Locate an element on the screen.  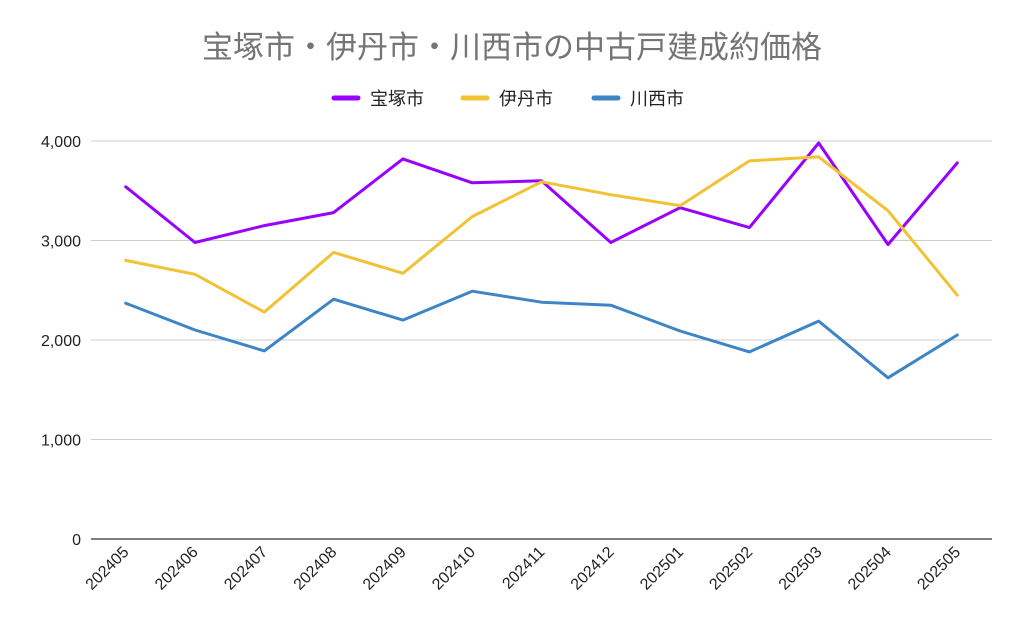
x-tick-label: 202407 is located at coordinates (246, 569).